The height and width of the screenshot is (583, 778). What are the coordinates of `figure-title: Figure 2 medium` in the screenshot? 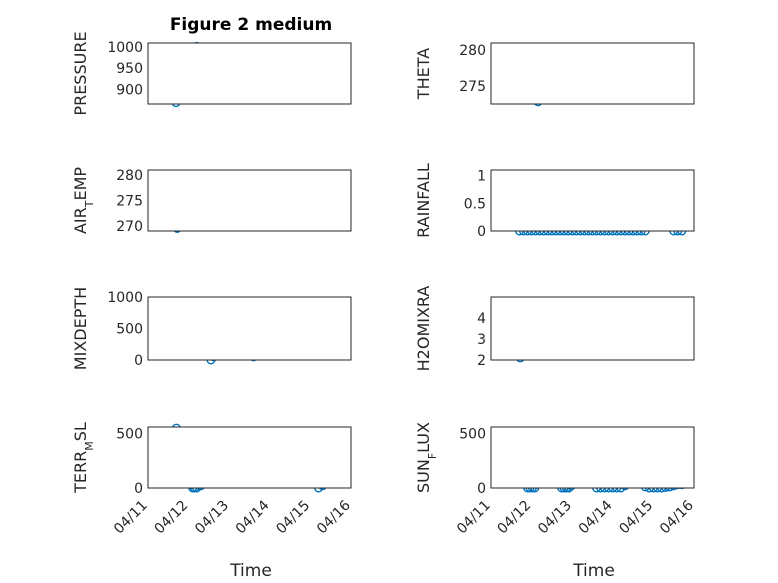 It's located at (251, 25).